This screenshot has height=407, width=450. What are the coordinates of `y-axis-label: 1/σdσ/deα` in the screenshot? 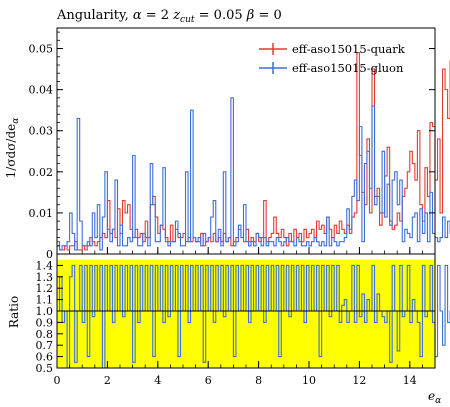 It's located at (12, 148).